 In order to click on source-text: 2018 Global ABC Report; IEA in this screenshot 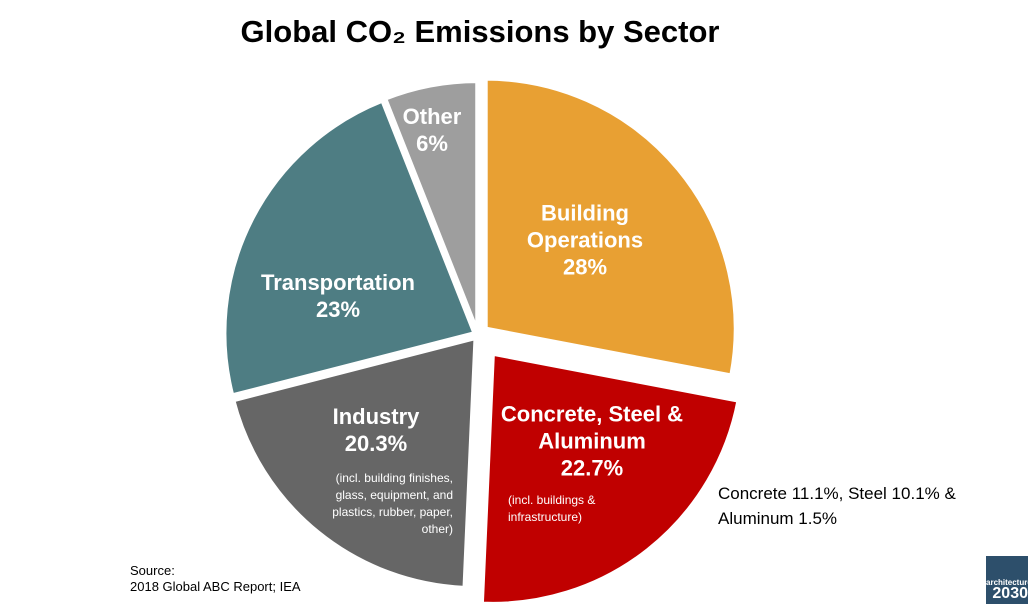, I will do `click(215, 586)`.